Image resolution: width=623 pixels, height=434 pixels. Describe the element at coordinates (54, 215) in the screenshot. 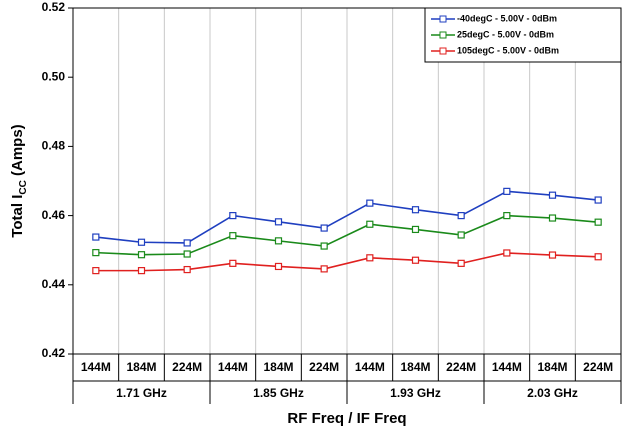

I see `y-tick-label: 0.46` at that location.